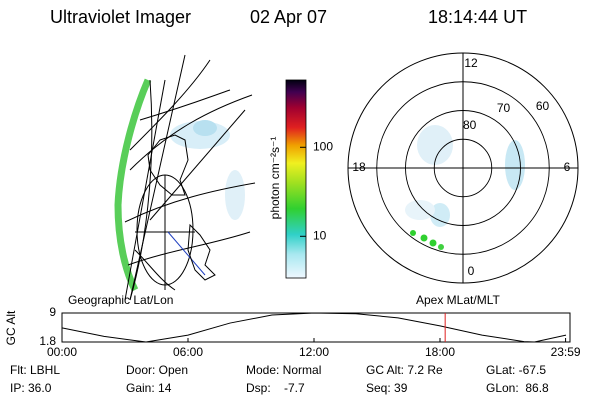  What do you see at coordinates (283, 370) in the screenshot?
I see `footer-field: Mode: Normal` at bounding box center [283, 370].